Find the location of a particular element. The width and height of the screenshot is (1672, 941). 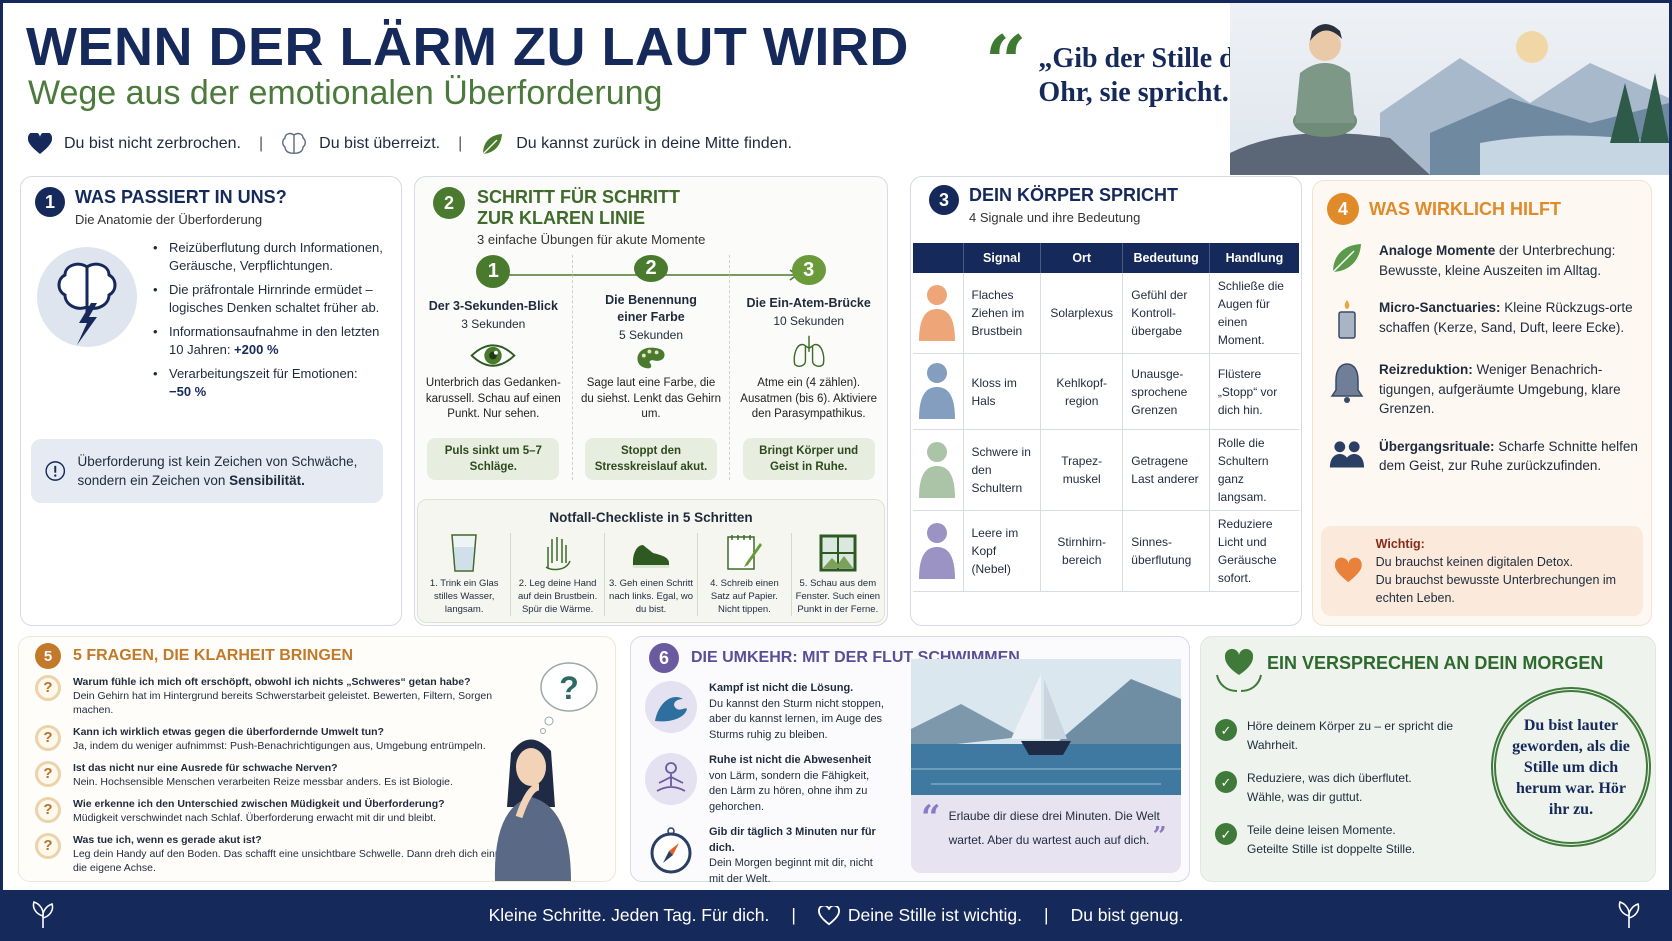

cell-signal: Kloss im Hals is located at coordinates (1002, 391).